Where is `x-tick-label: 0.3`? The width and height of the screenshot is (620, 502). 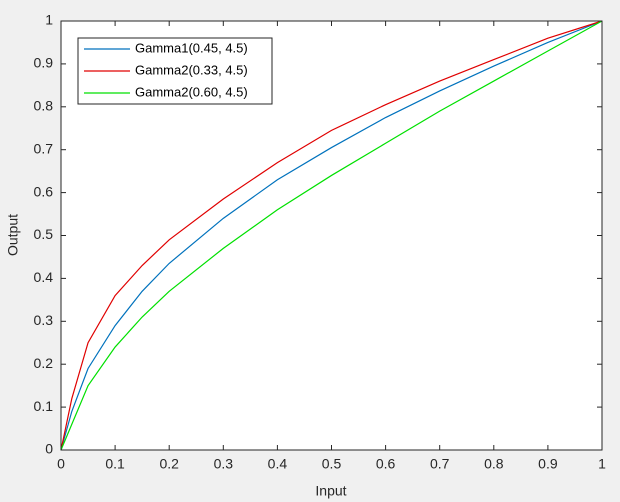
x-tick-label: 0.3 is located at coordinates (224, 464).